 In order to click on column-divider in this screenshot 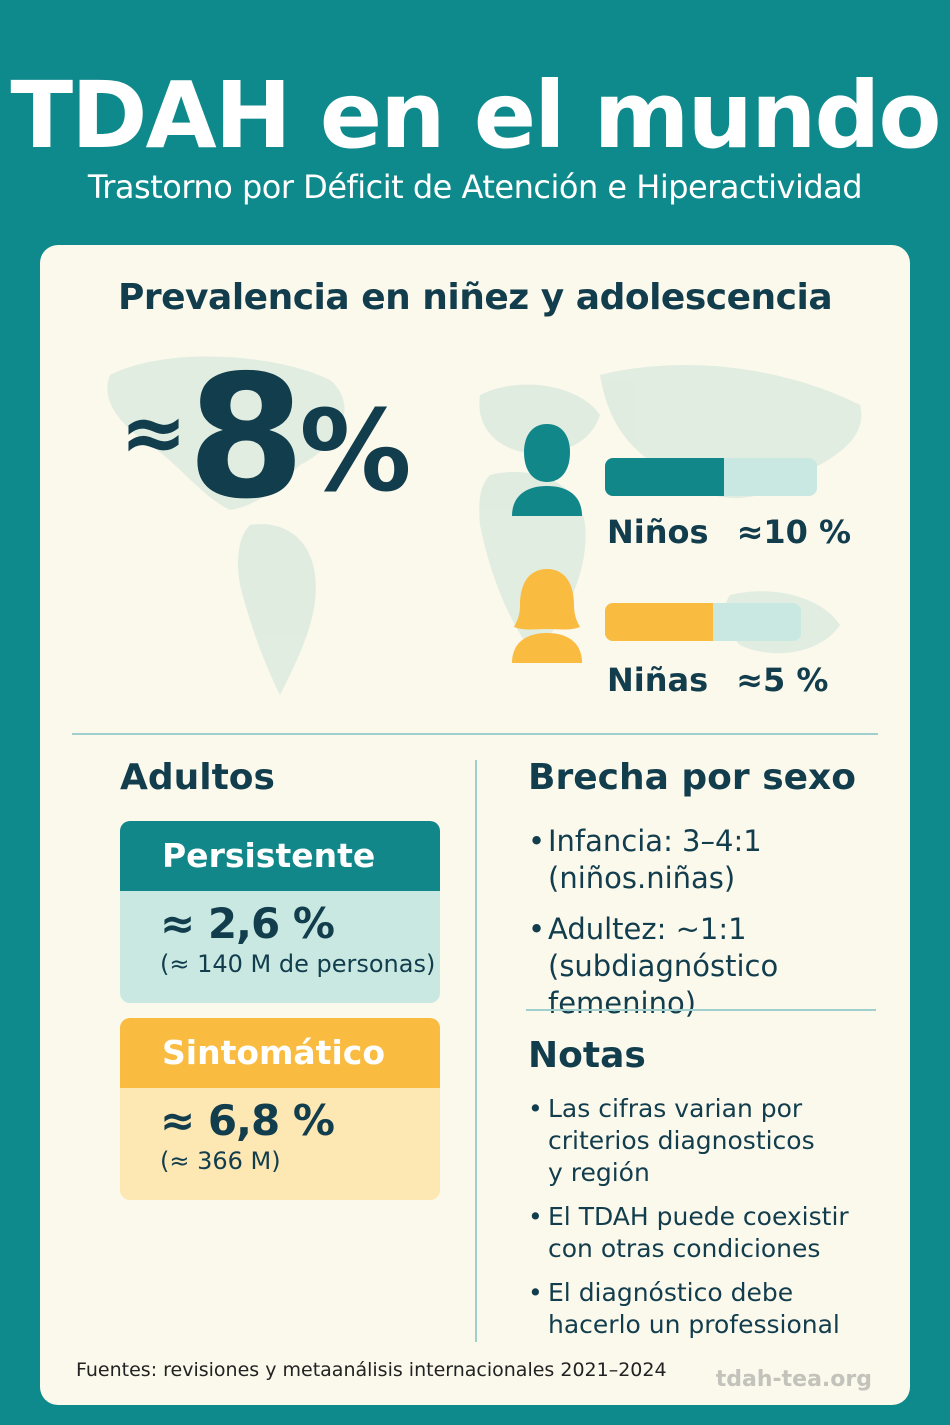, I will do `click(476, 1051)`.